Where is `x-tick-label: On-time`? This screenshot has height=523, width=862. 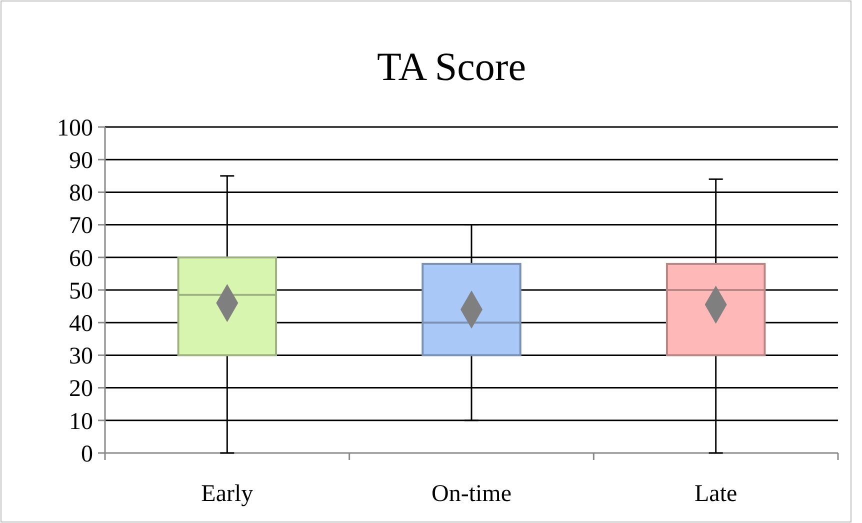
x-tick-label: On-time is located at coordinates (472, 494).